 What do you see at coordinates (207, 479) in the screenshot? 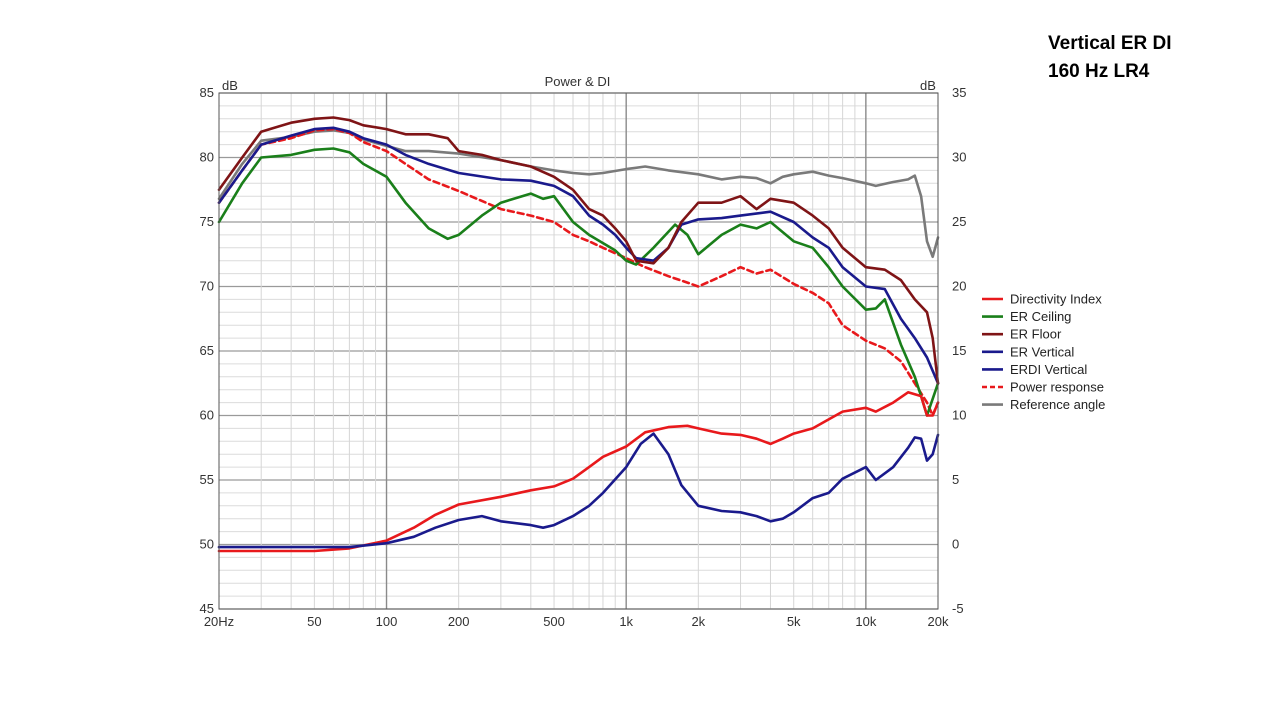
I see `y-tick-left: 55` at bounding box center [207, 479].